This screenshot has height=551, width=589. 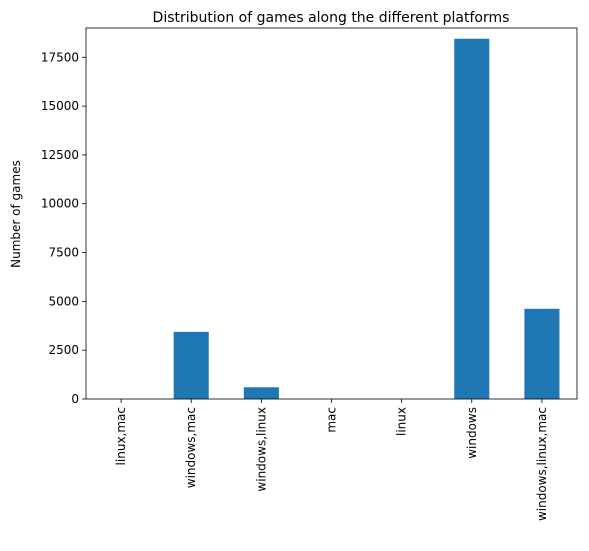 What do you see at coordinates (261, 449) in the screenshot?
I see `x-tick-label: windows,linux` at bounding box center [261, 449].